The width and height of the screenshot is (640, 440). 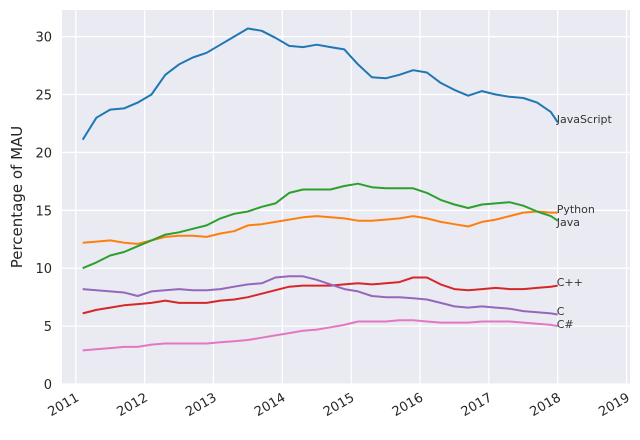 What do you see at coordinates (568, 222) in the screenshot?
I see `series-label-java: Java` at bounding box center [568, 222].